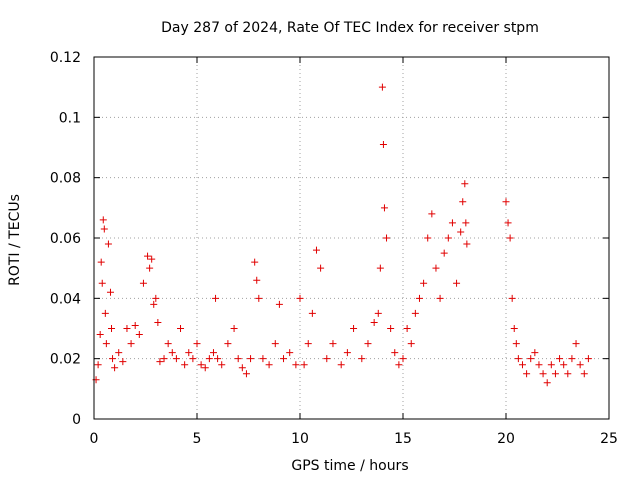 The image size is (640, 484). What do you see at coordinates (197, 439) in the screenshot?
I see `x-tick-label: 5` at bounding box center [197, 439].